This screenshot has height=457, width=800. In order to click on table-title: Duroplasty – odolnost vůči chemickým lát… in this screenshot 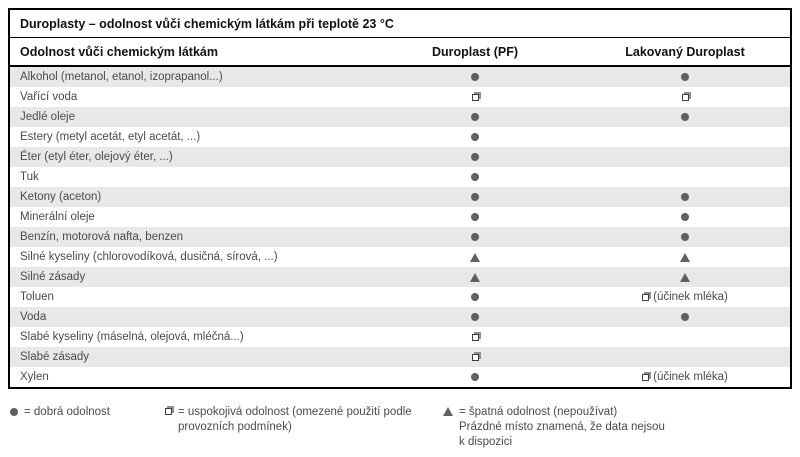, I will do `click(400, 24)`.